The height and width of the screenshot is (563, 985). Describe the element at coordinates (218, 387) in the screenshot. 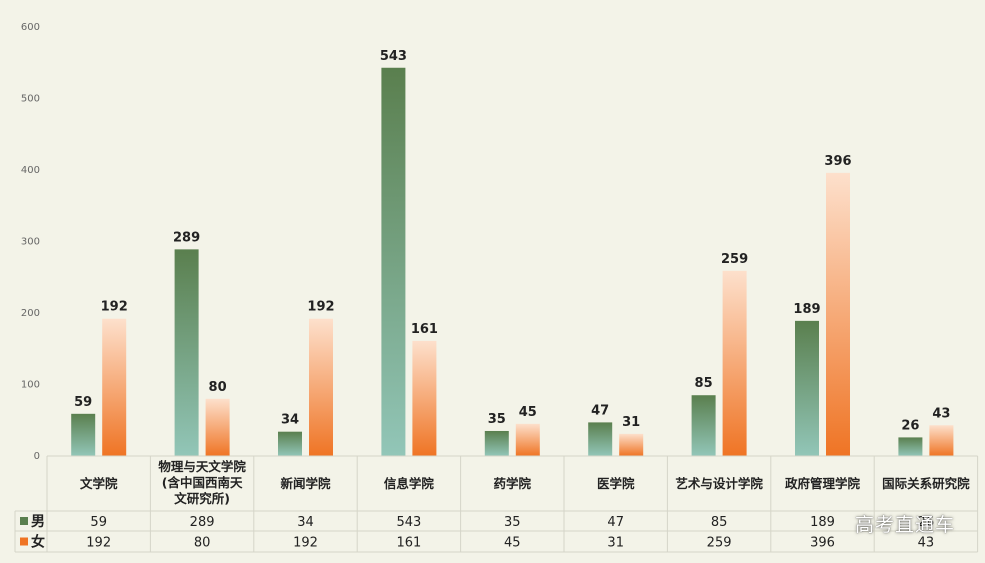

I see `data-label-female: 80` at that location.